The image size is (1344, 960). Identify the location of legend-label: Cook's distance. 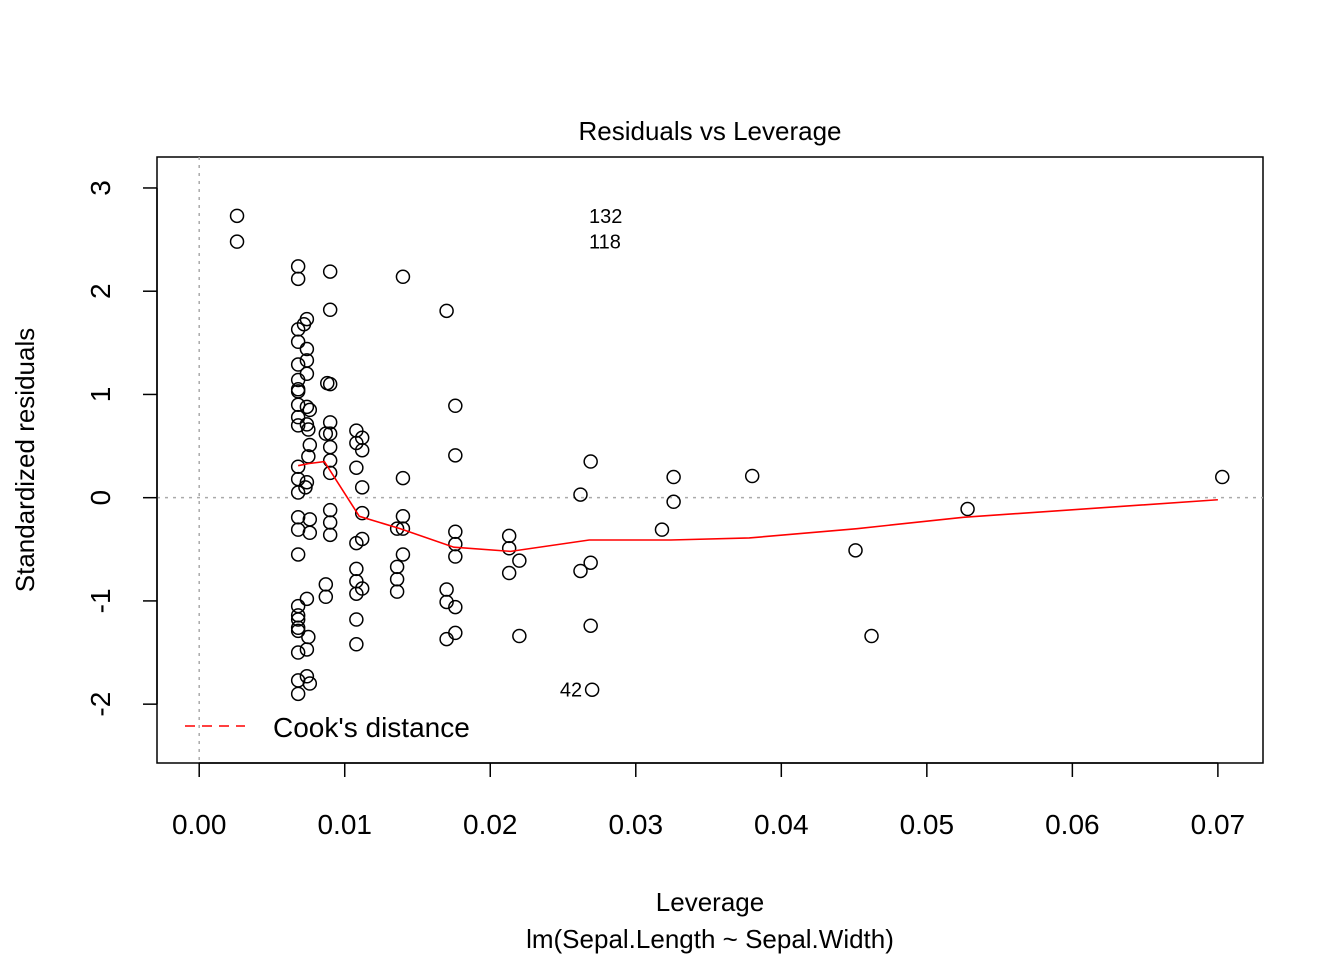
(371, 727).